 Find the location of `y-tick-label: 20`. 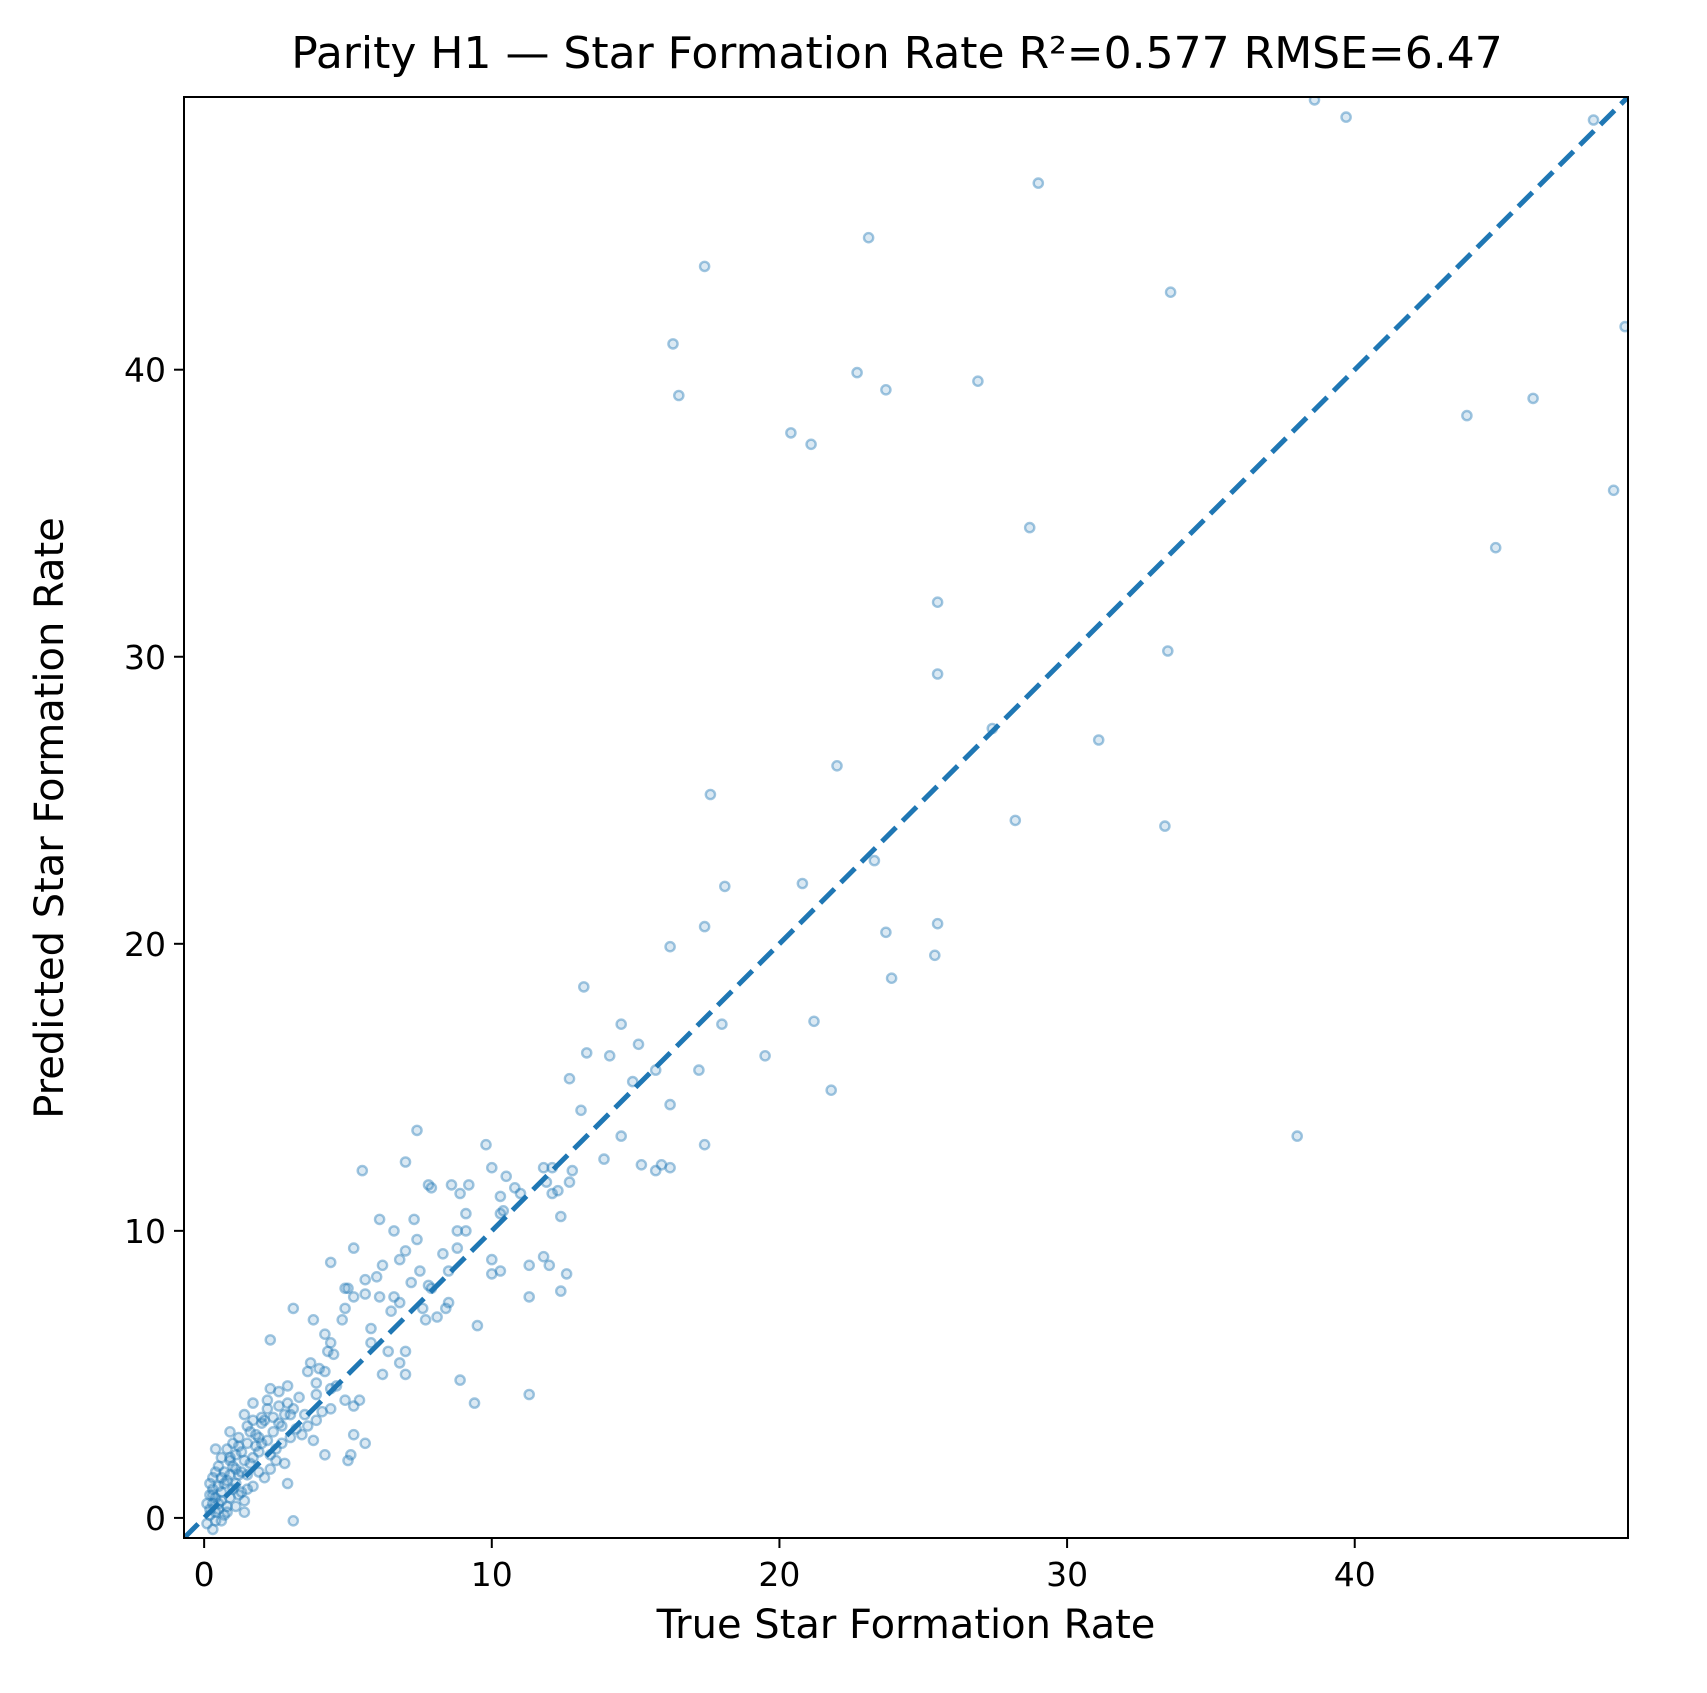

y-tick-label: 20 is located at coordinates (145, 944).